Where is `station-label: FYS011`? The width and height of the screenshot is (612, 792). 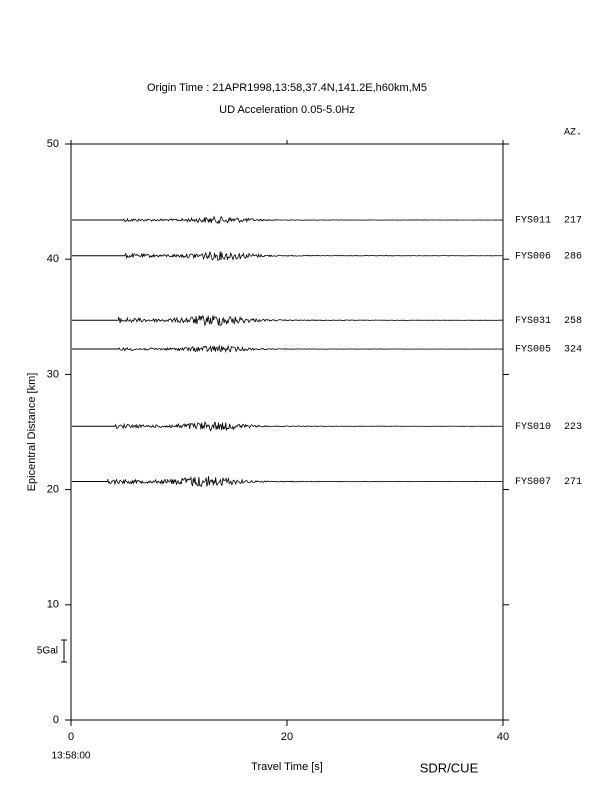 station-label: FYS011 is located at coordinates (533, 221).